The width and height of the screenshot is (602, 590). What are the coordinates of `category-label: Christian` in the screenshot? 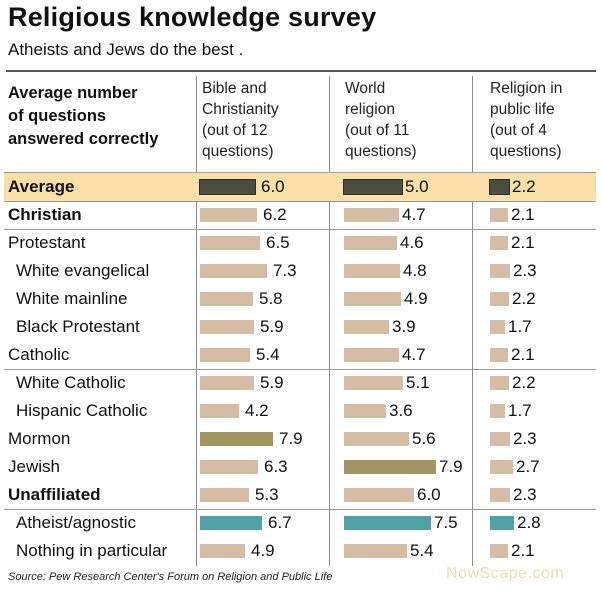 It's located at (45, 214).